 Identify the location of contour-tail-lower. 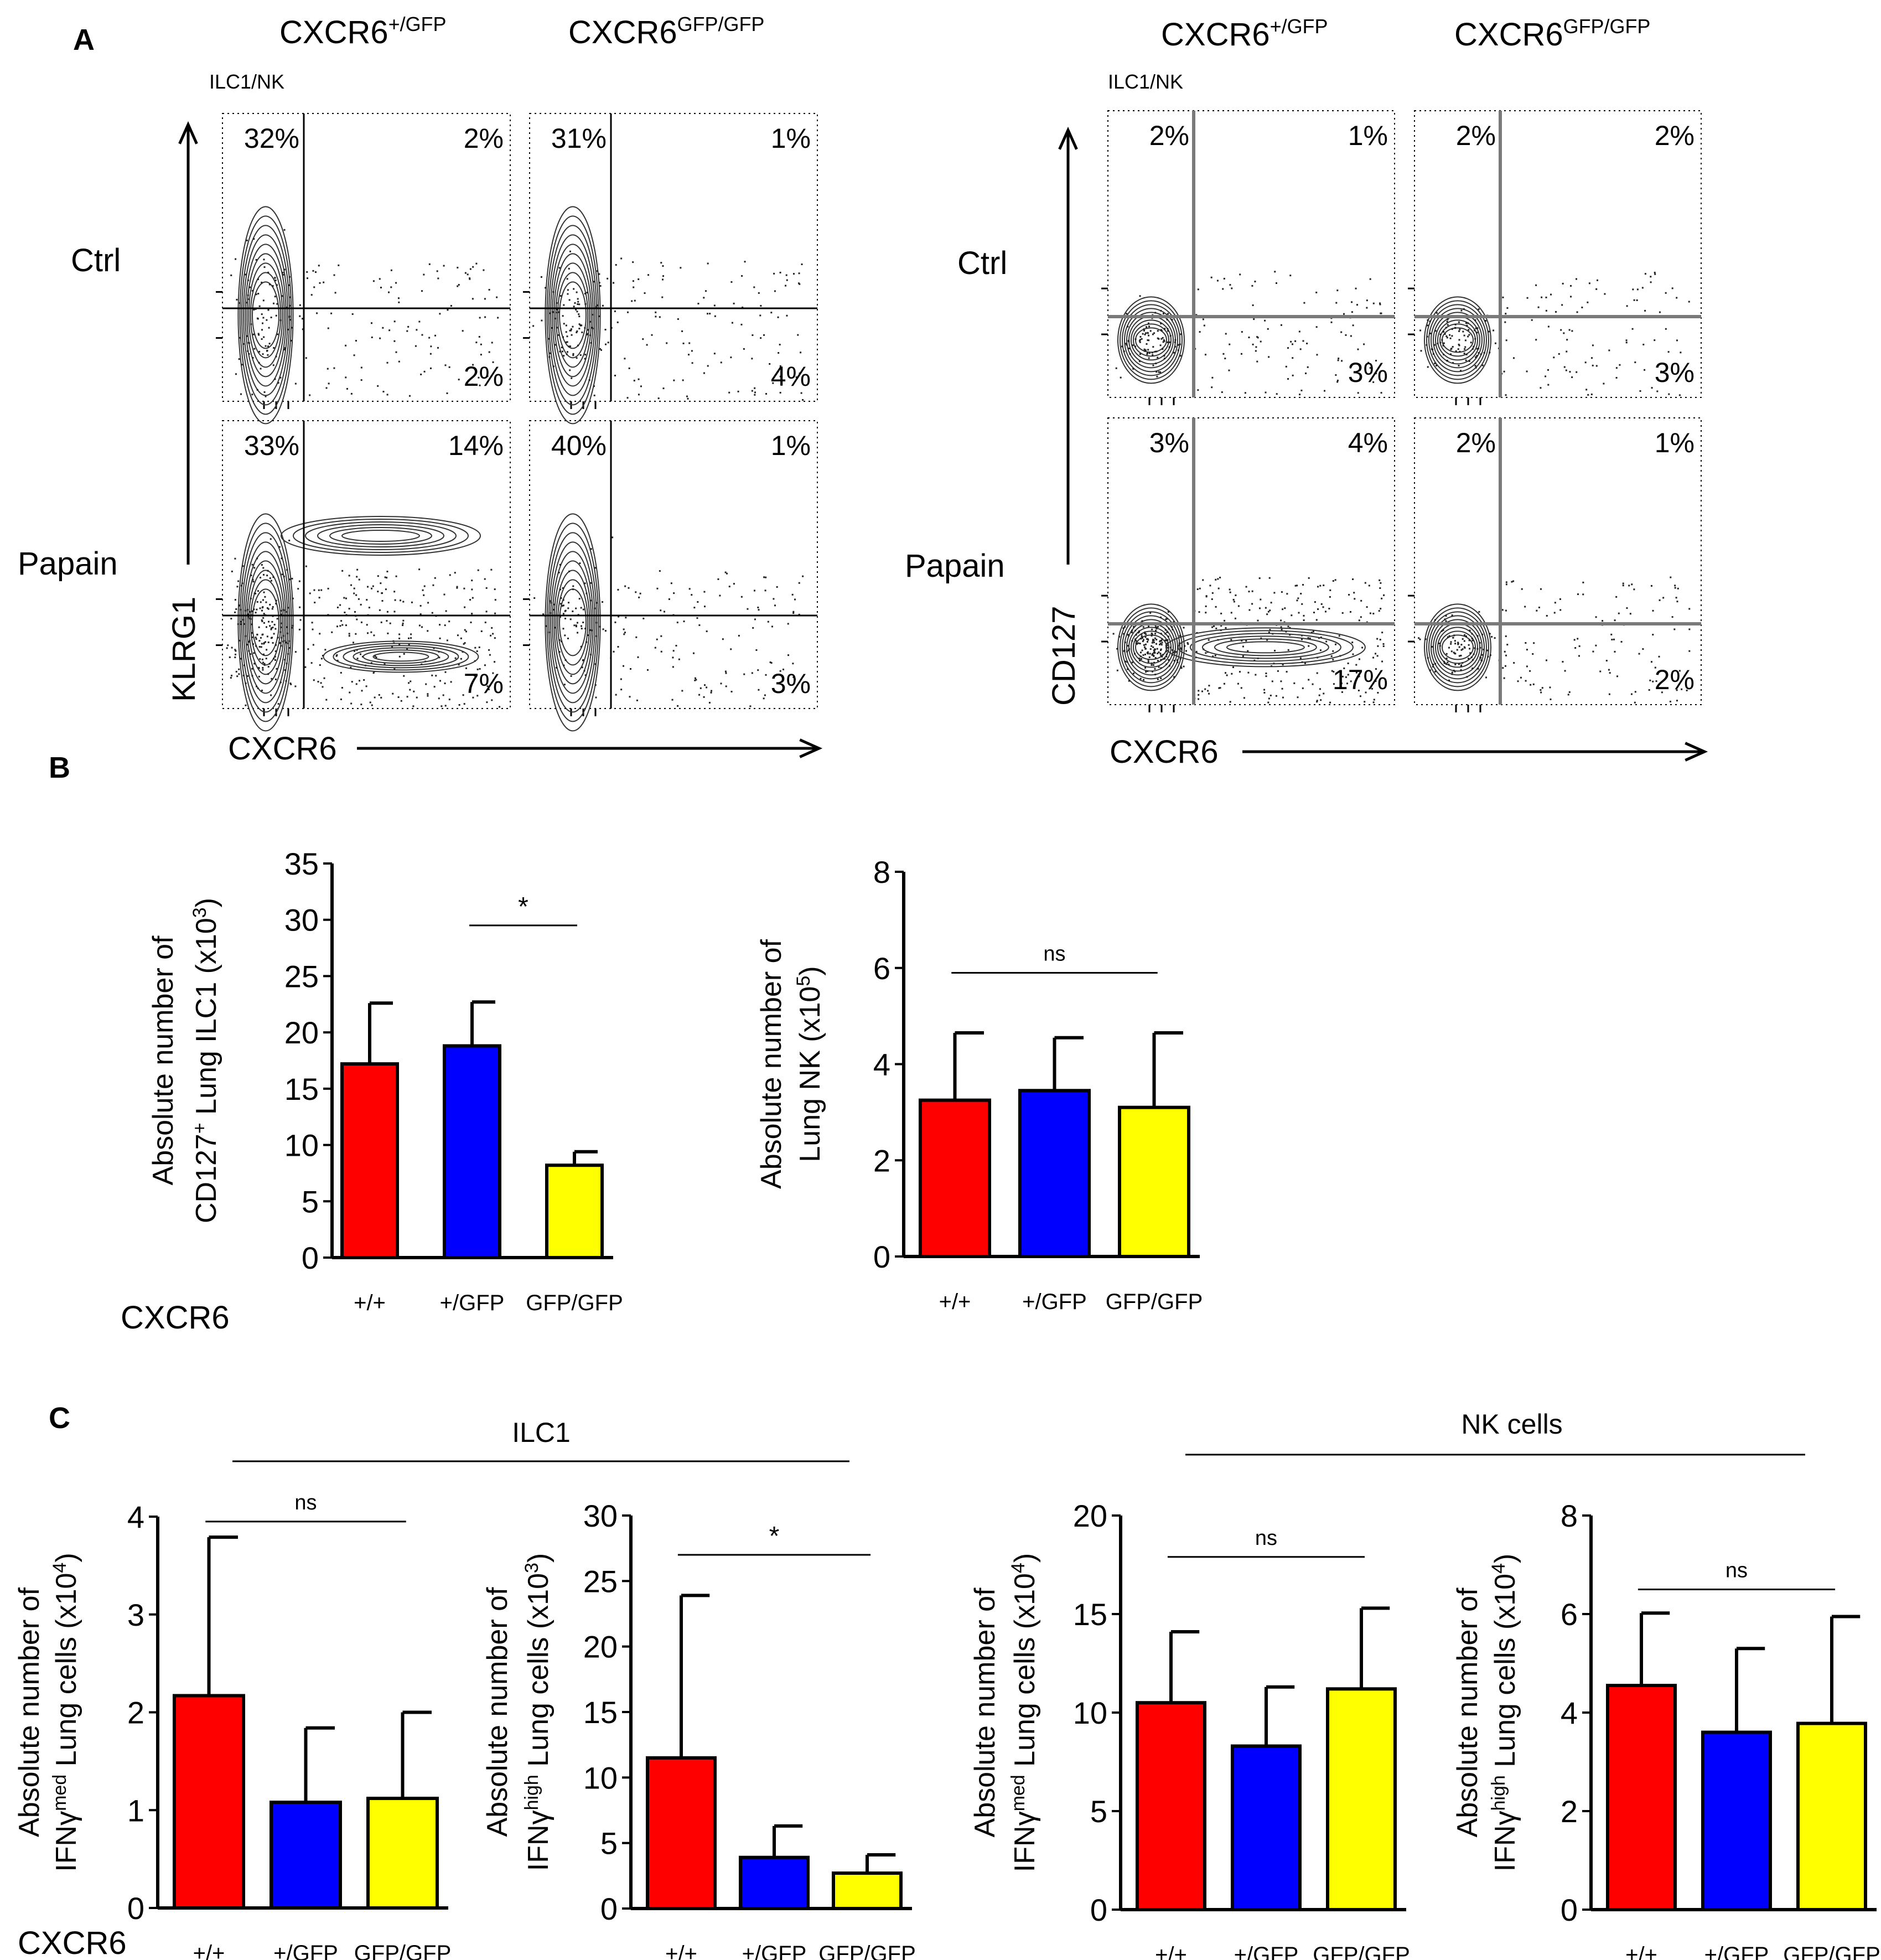
(401, 656).